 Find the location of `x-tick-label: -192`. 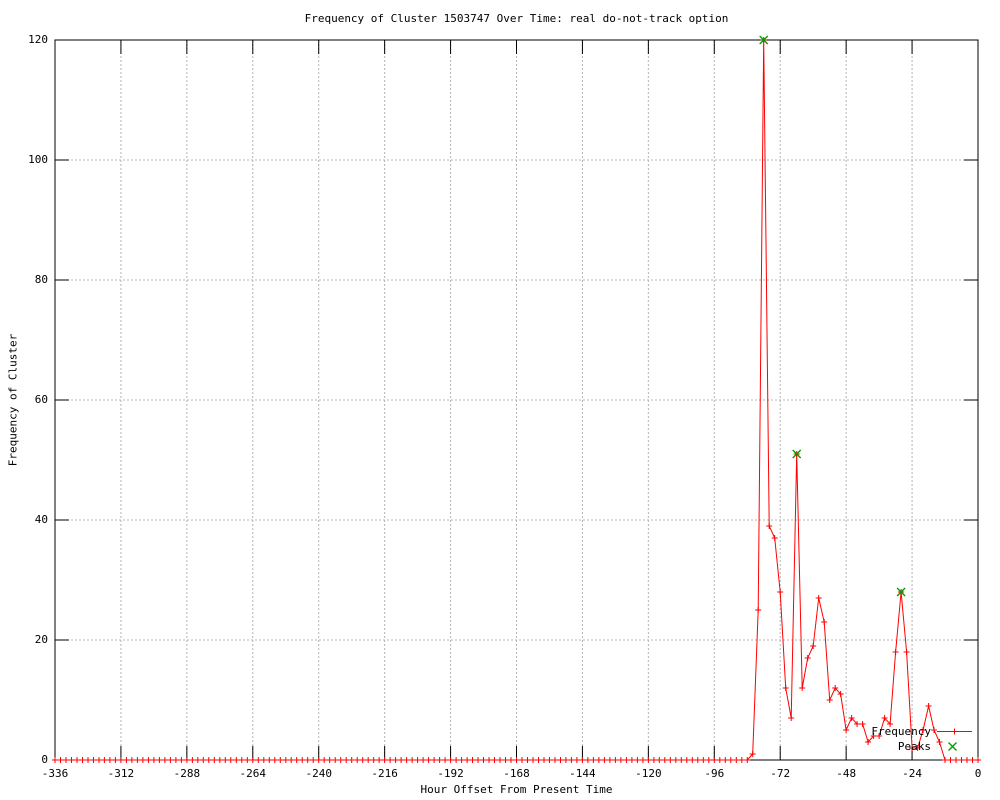

x-tick-label: -192 is located at coordinates (450, 773).